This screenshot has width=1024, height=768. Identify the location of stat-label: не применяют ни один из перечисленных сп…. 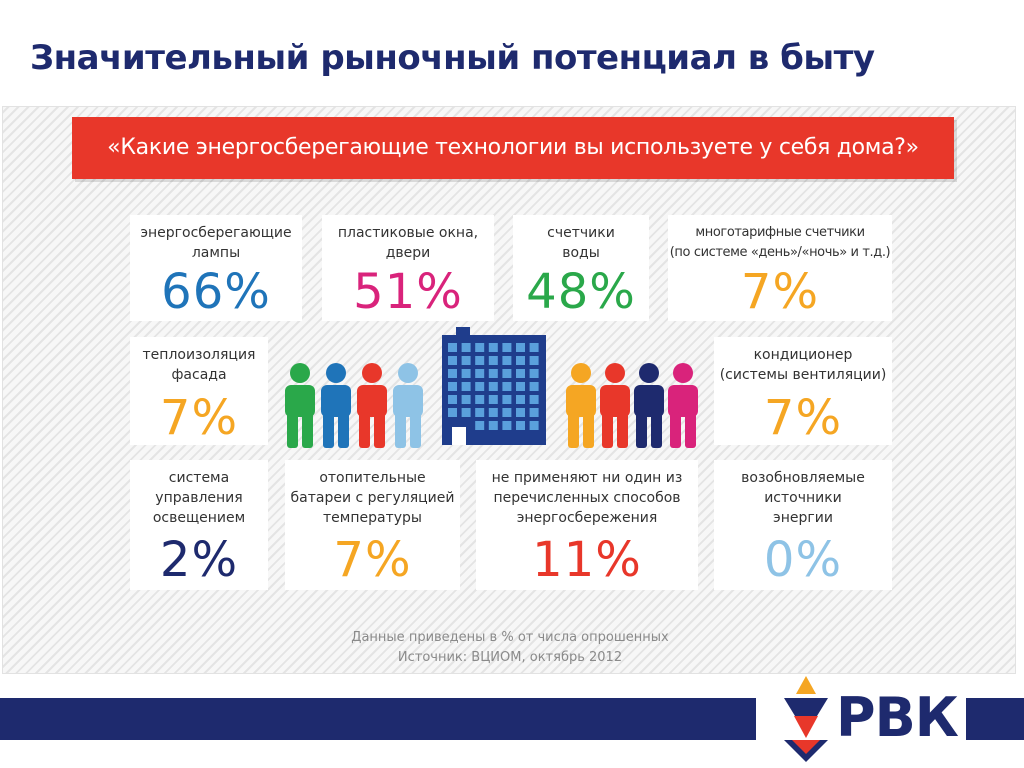
(587, 498).